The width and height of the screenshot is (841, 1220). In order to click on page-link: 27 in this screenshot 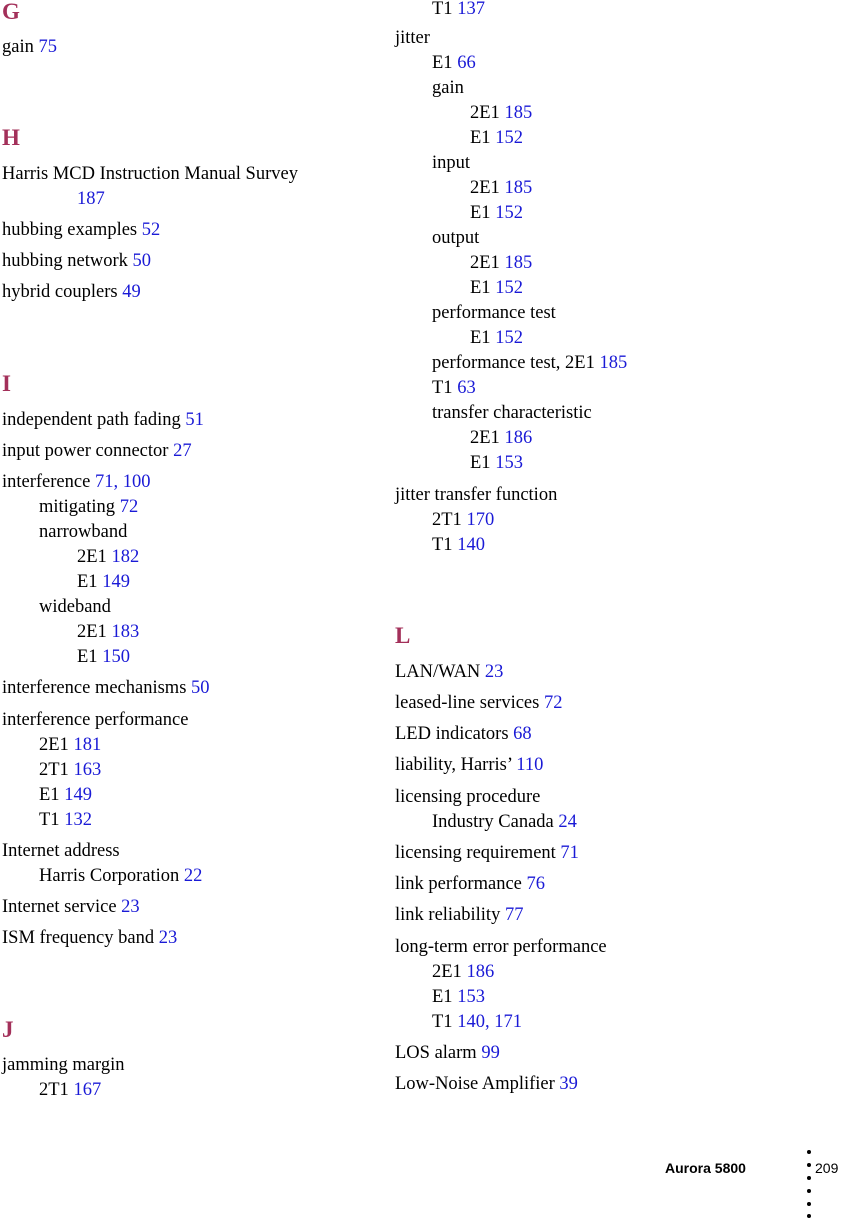, I will do `click(182, 451)`.